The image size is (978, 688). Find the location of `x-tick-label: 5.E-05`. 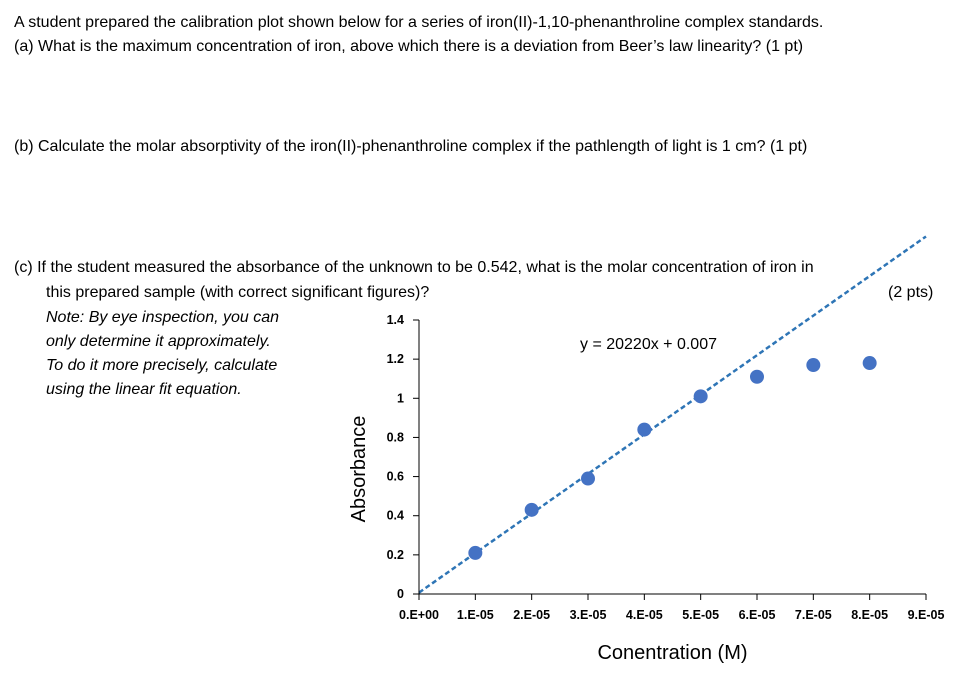

x-tick-label: 5.E-05 is located at coordinates (700, 615).